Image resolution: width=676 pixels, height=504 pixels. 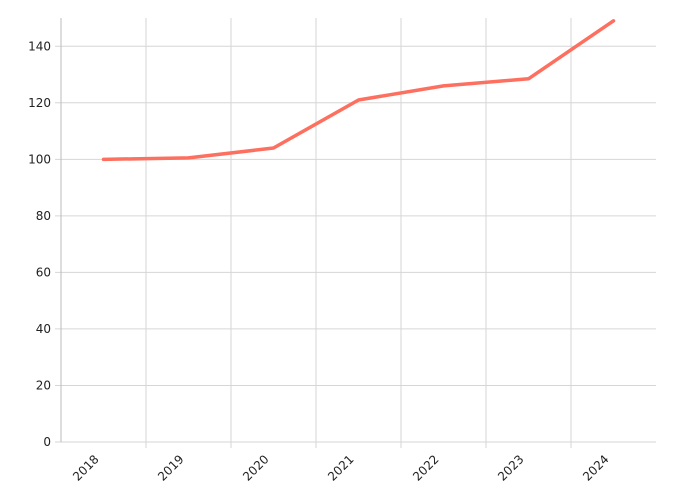 I want to click on x-tick-label: 2023, so click(x=510, y=467).